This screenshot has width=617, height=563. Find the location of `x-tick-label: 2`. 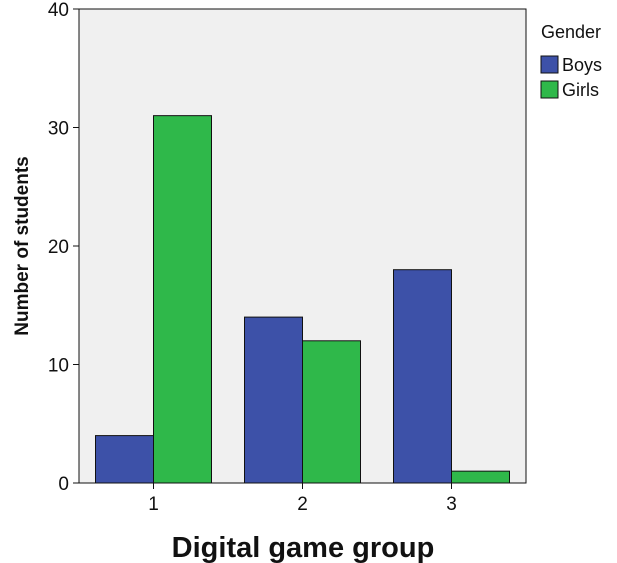

x-tick-label: 2 is located at coordinates (302, 504).